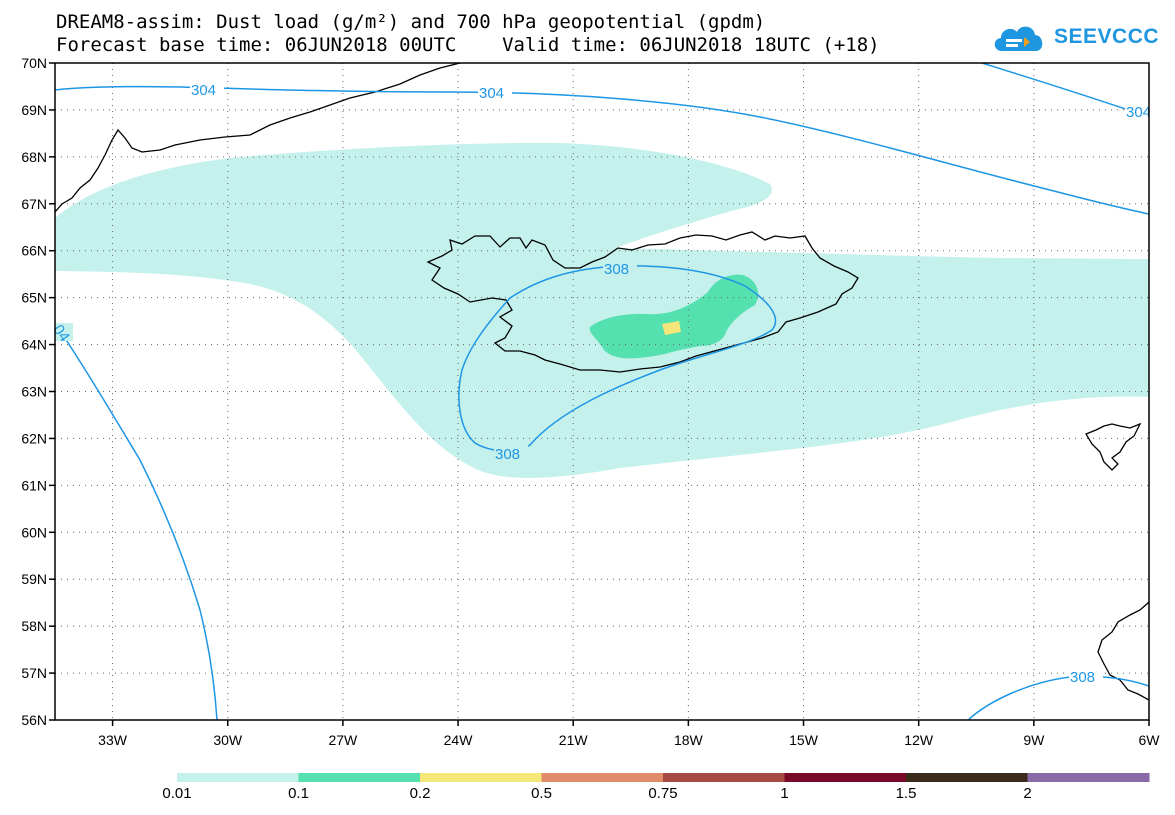 The width and height of the screenshot is (1175, 815). What do you see at coordinates (34, 157) in the screenshot?
I see `lat-tick-label: 68N` at bounding box center [34, 157].